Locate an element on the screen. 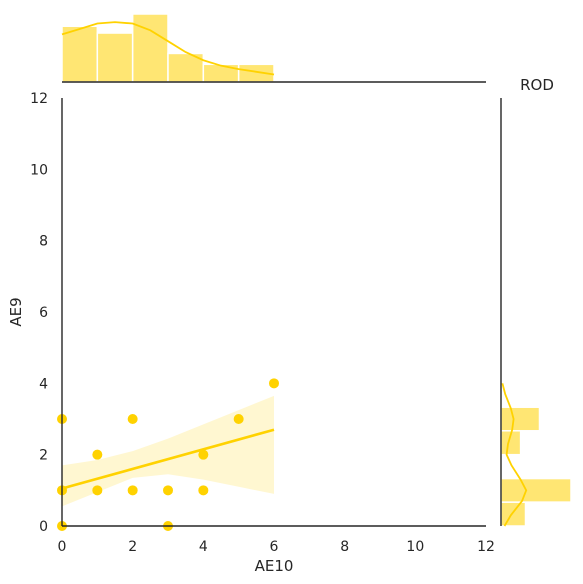  regression-confidence-band is located at coordinates (168, 451).